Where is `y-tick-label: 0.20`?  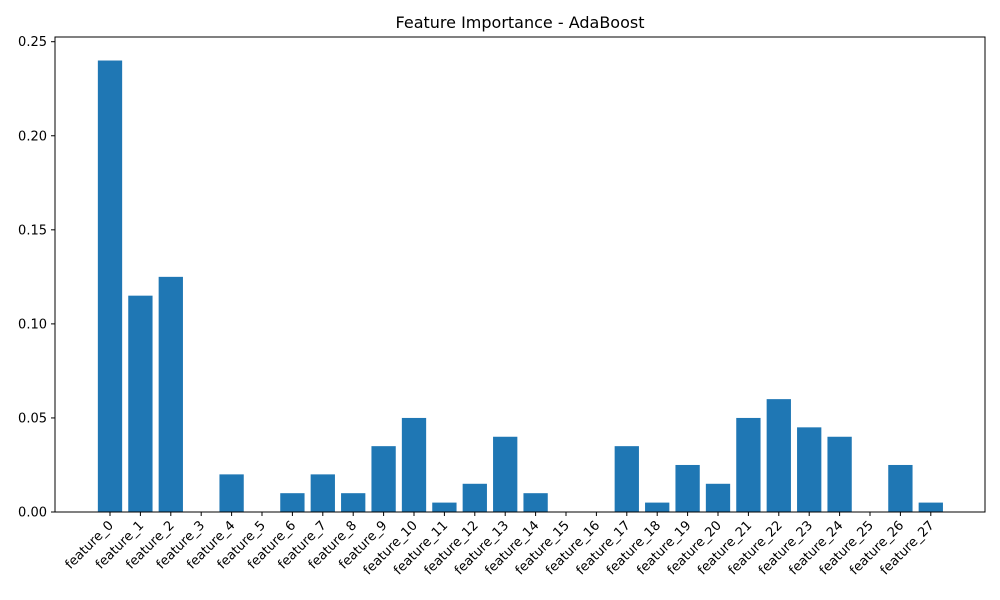
y-tick-label: 0.20 is located at coordinates (32, 136).